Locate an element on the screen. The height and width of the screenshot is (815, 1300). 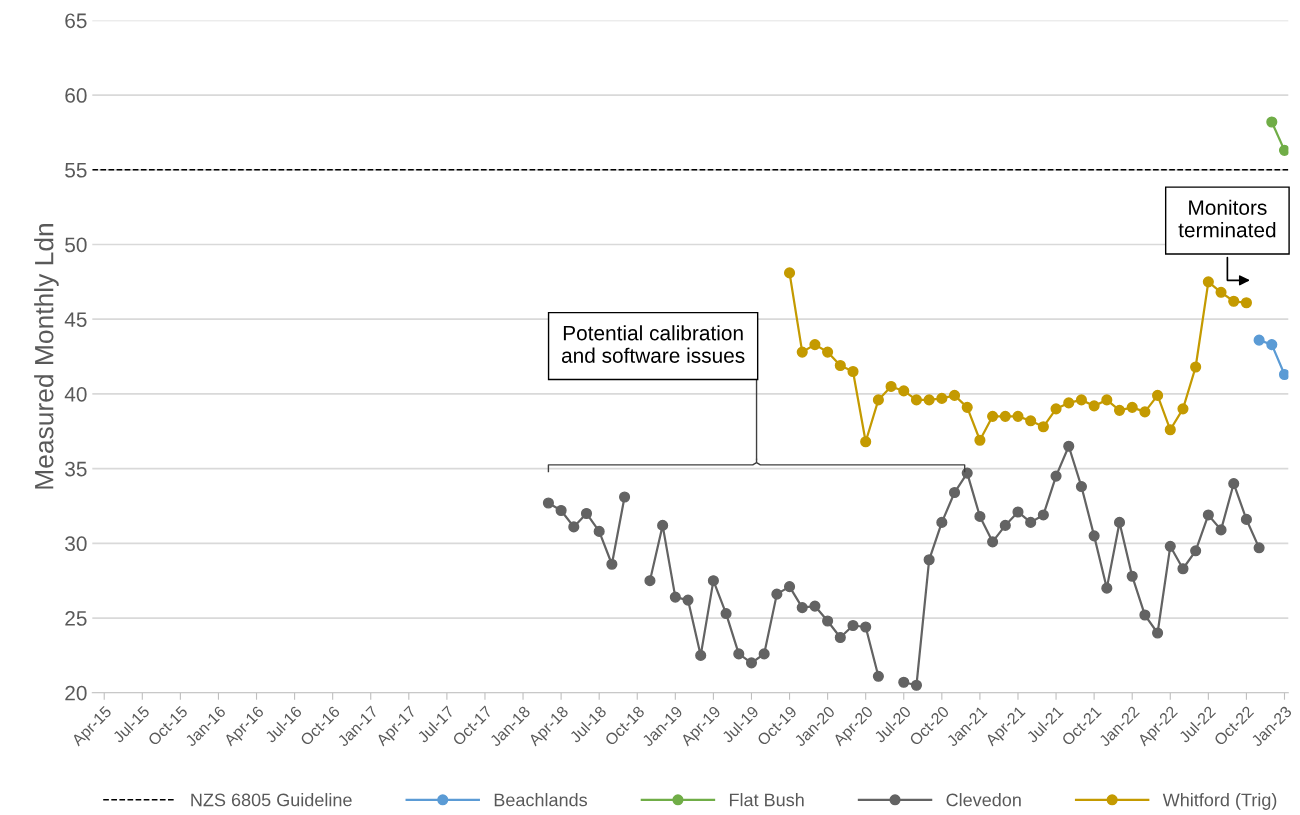
annotation: Potential calibration and software issues is located at coordinates (653, 344).